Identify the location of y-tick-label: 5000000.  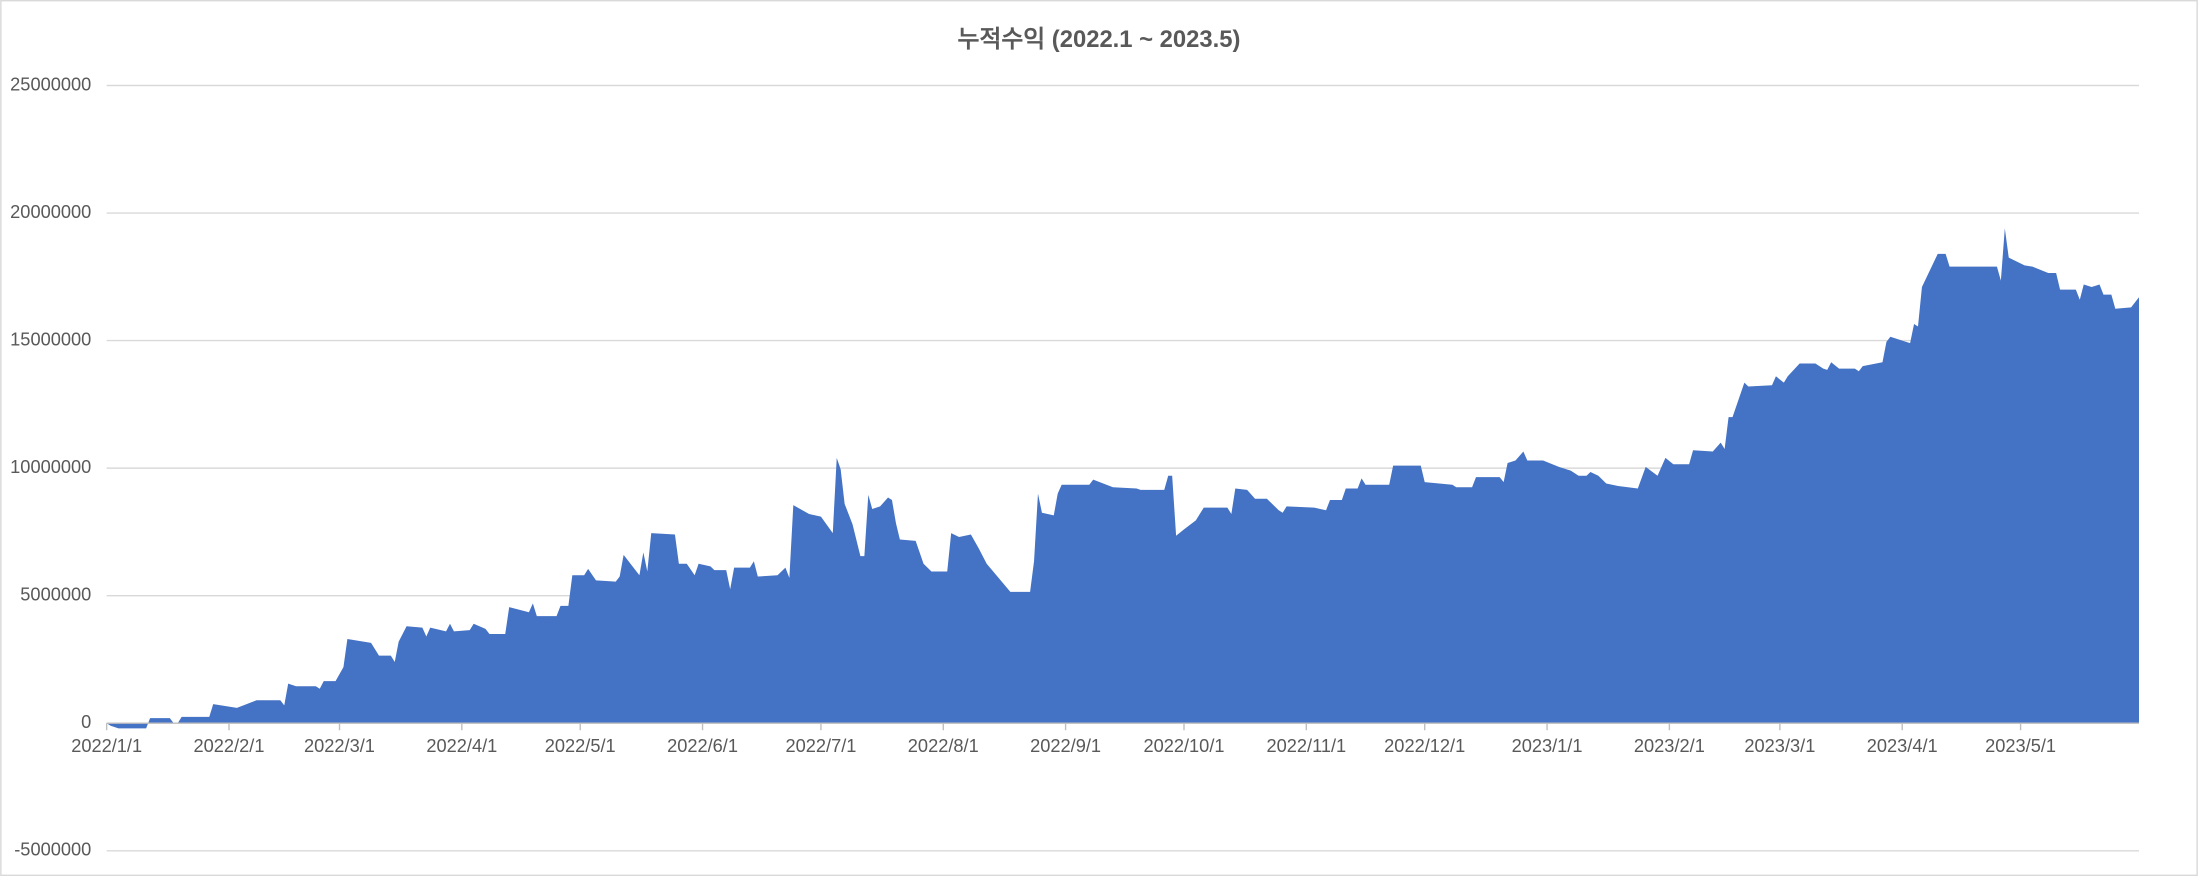
(55, 594).